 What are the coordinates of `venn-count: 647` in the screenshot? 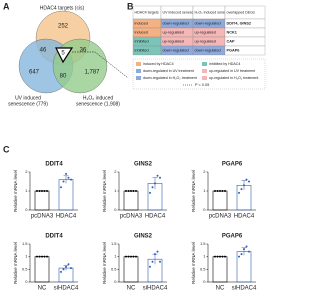 It's located at (34, 73).